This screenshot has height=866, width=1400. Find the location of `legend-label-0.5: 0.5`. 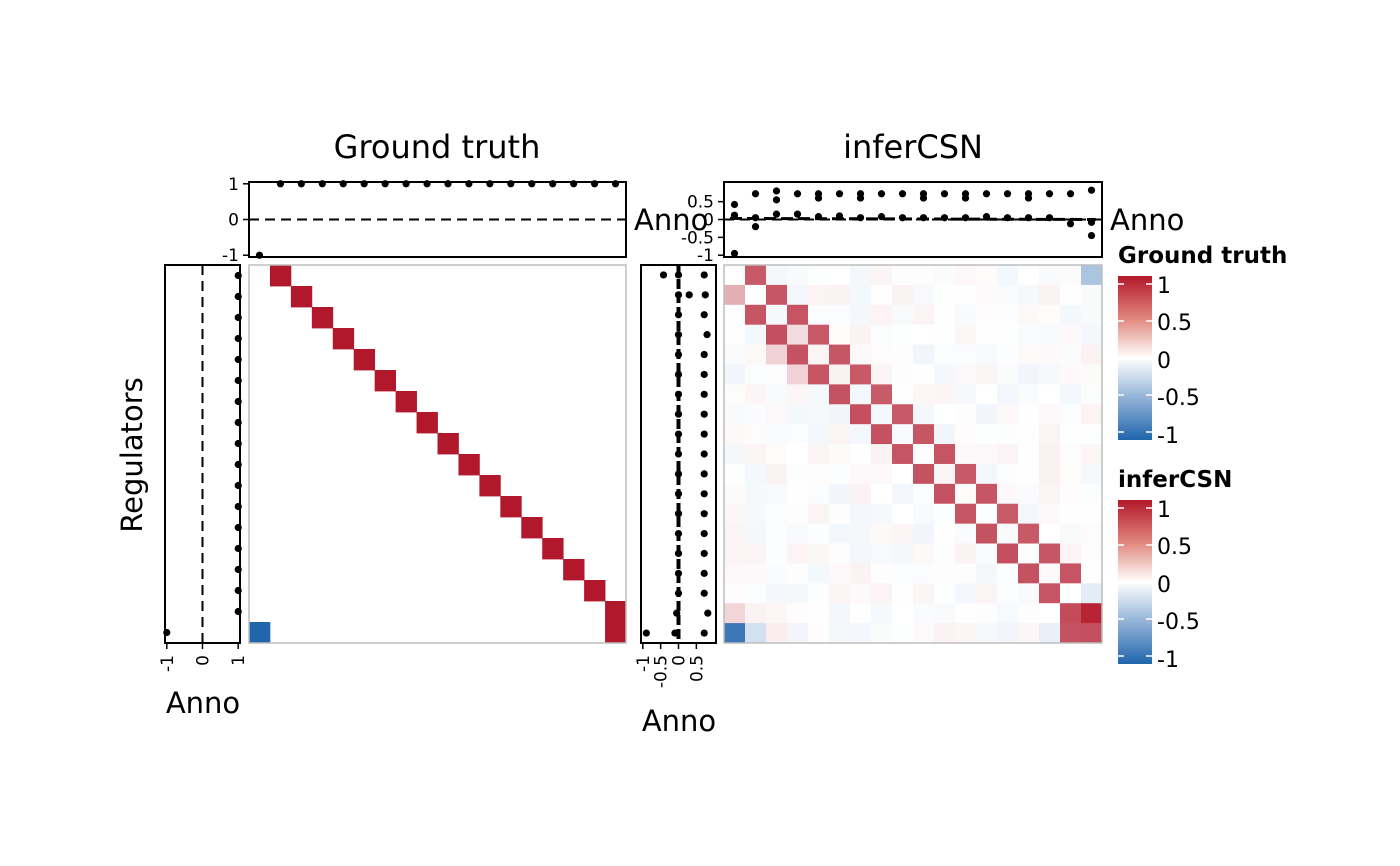

legend-label-0.5: 0.5 is located at coordinates (1174, 547).